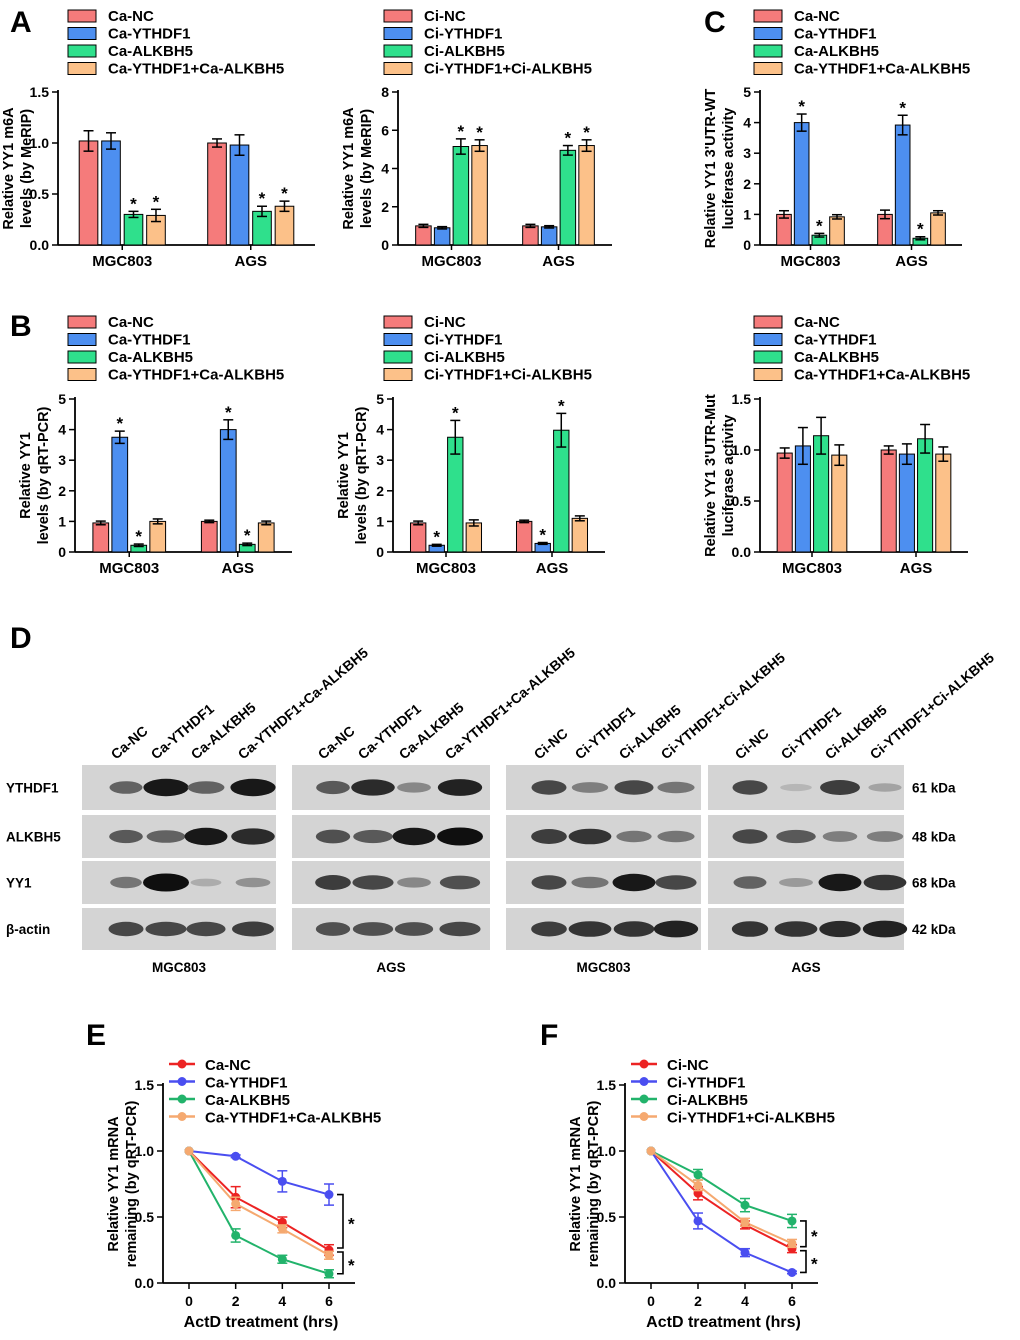 The image size is (1020, 1340). Describe the element at coordinates (40, 143) in the screenshot. I see `chart-a-left-y-tick-label: 1.0` at that location.